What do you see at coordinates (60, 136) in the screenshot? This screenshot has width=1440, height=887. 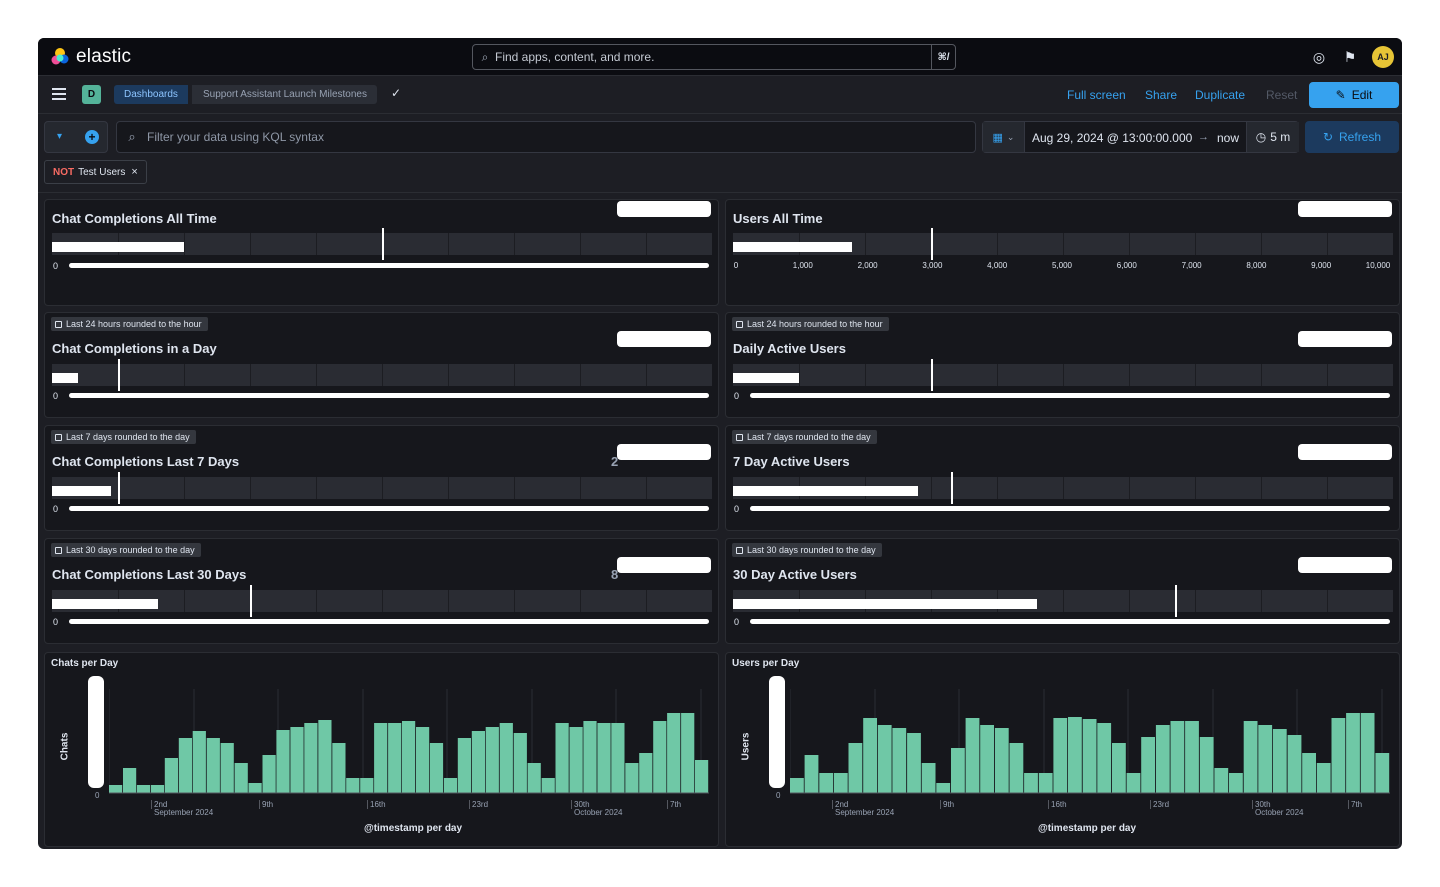 I see `filter-icon: ▾` at bounding box center [60, 136].